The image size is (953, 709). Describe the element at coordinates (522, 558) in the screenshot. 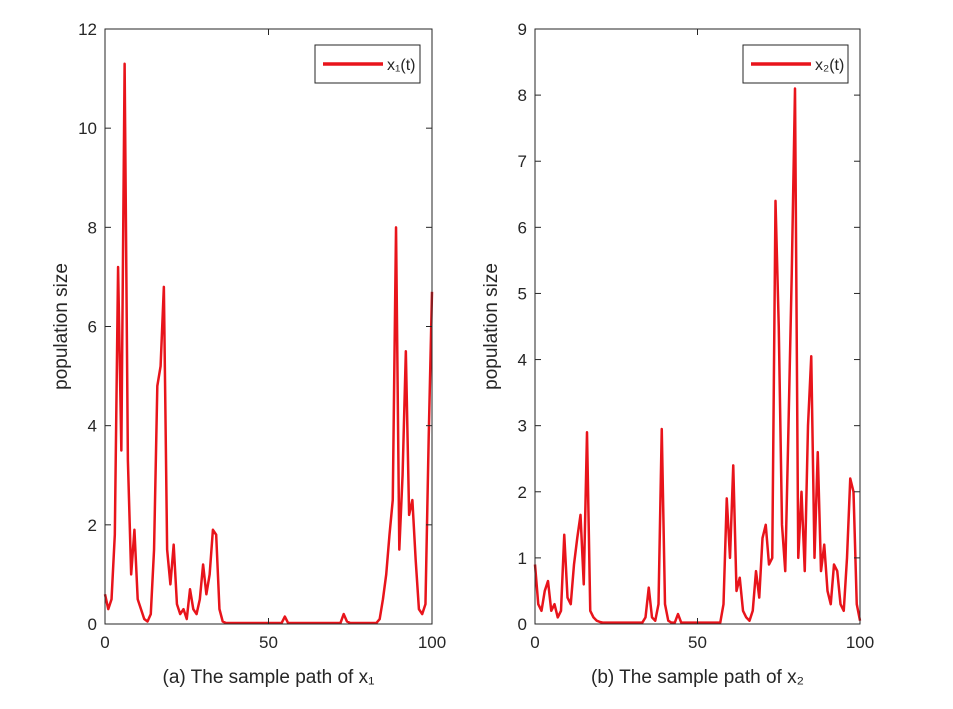

I see `y-tick-label: 1` at that location.